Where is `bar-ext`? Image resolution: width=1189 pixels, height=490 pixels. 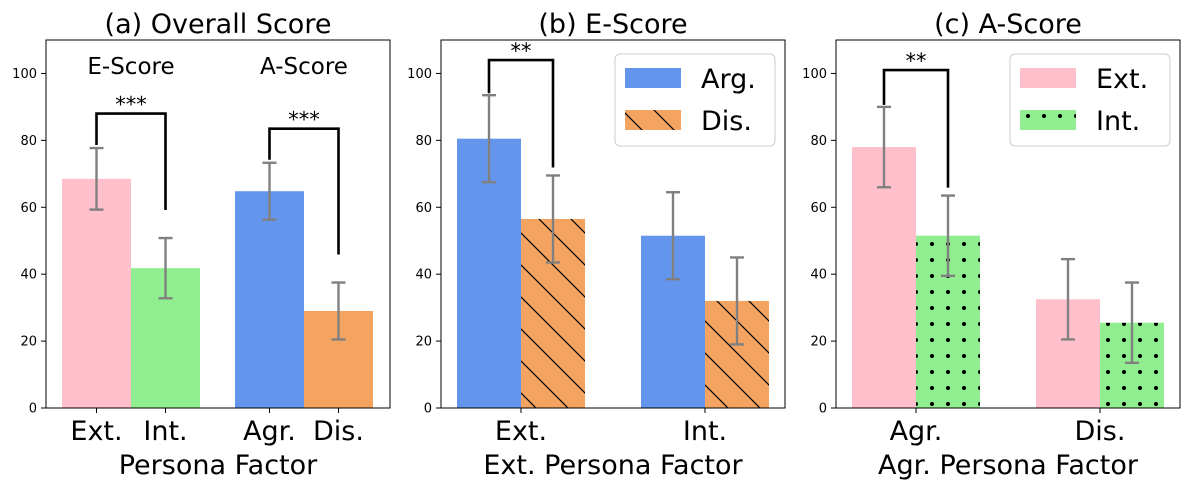 bar-ext is located at coordinates (96, 293).